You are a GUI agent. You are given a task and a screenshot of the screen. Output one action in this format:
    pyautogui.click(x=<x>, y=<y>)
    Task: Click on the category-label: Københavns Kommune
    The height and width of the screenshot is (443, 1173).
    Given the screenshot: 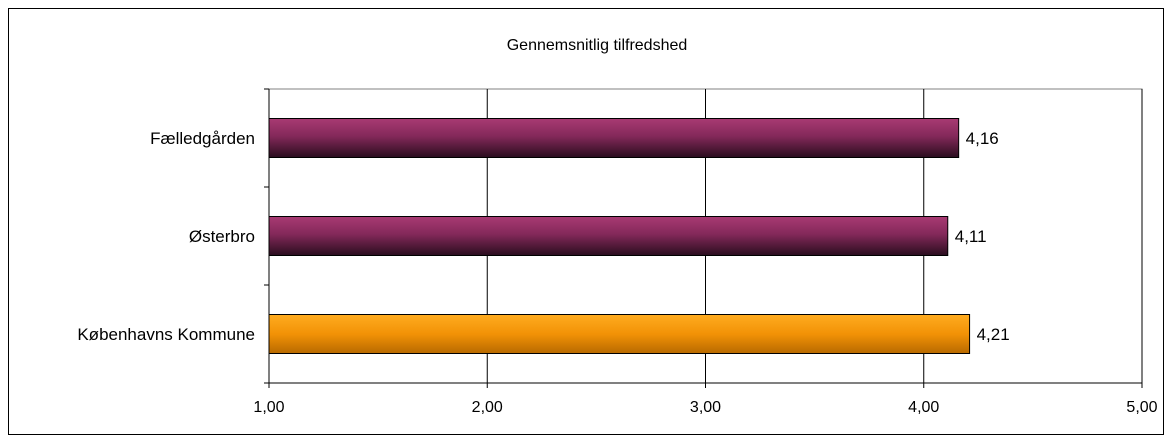 What is the action you would take?
    pyautogui.click(x=166, y=334)
    